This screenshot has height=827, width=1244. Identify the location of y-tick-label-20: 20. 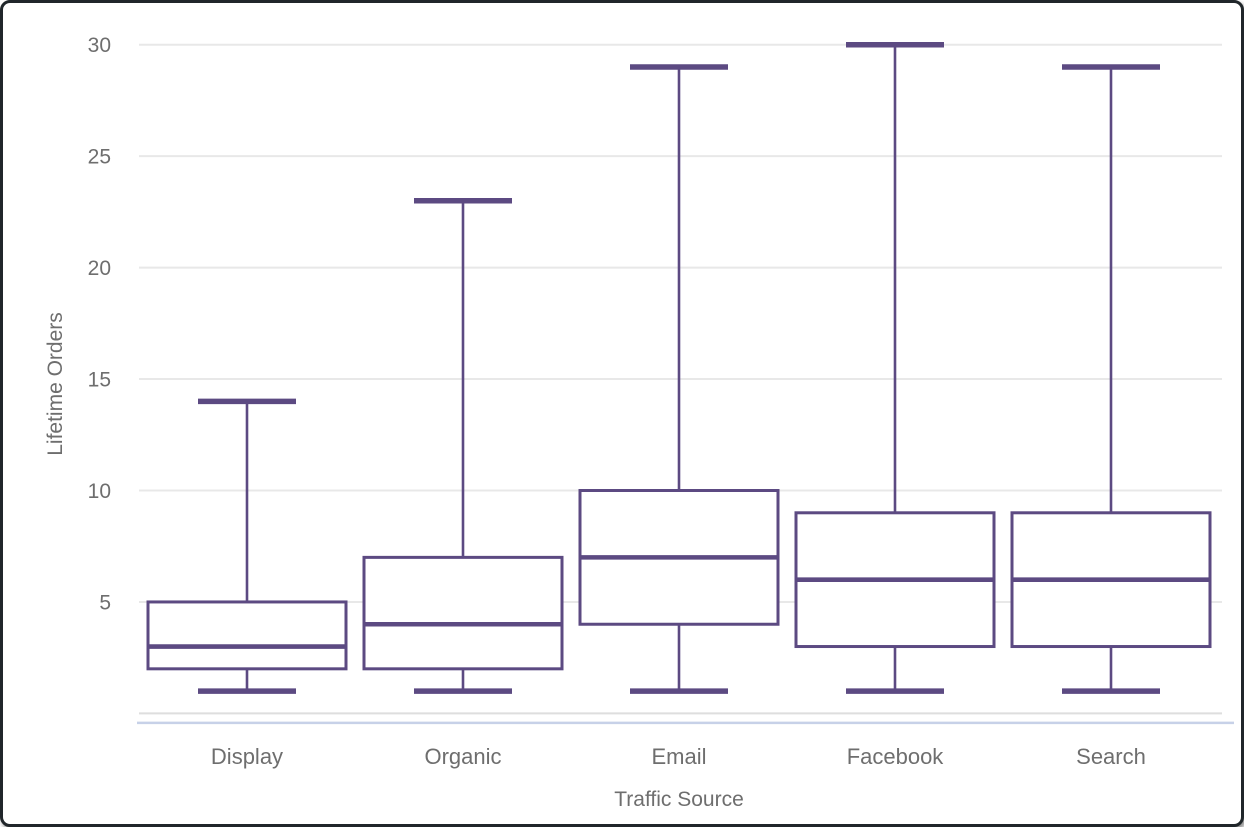
(99, 268).